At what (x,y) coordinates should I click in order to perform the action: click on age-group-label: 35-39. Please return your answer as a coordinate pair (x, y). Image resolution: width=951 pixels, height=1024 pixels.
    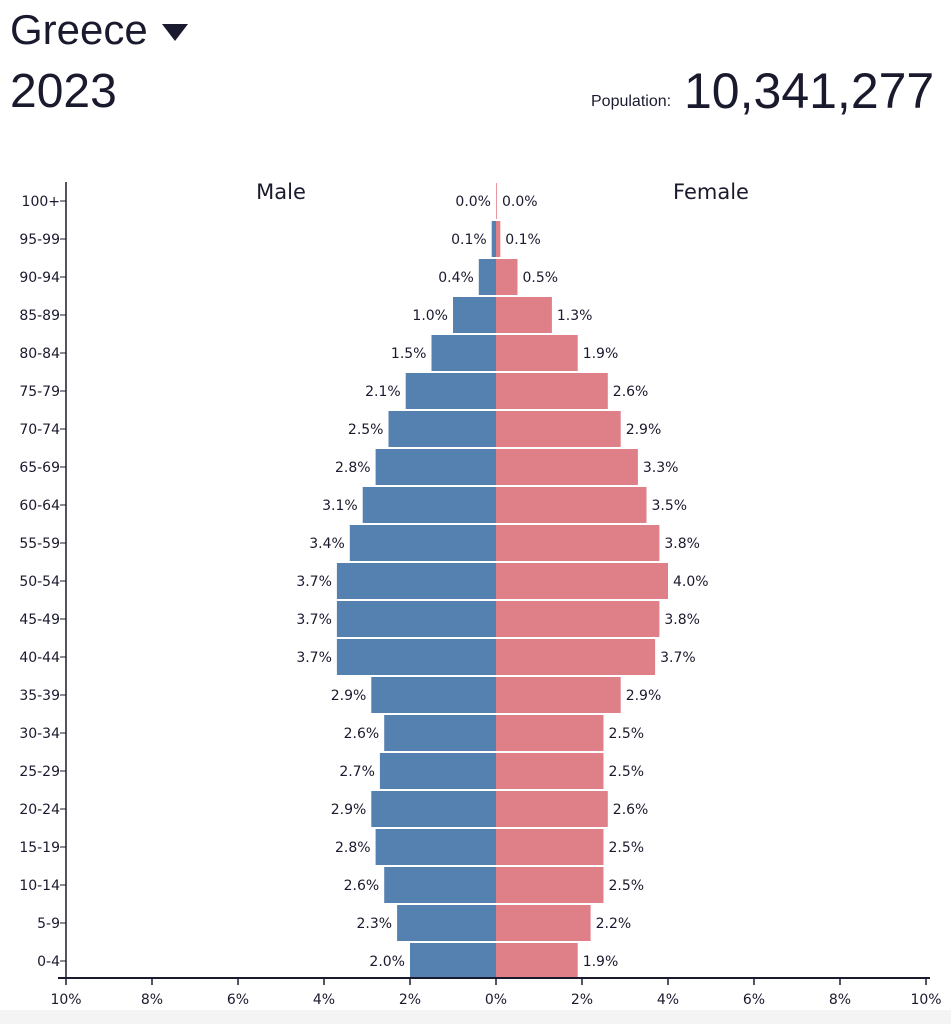
    Looking at the image, I should click on (39, 696).